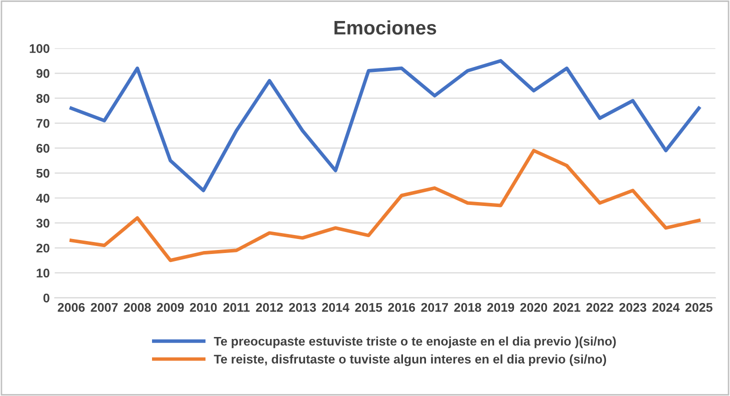  I want to click on x-tick-label: 2013, so click(302, 307).